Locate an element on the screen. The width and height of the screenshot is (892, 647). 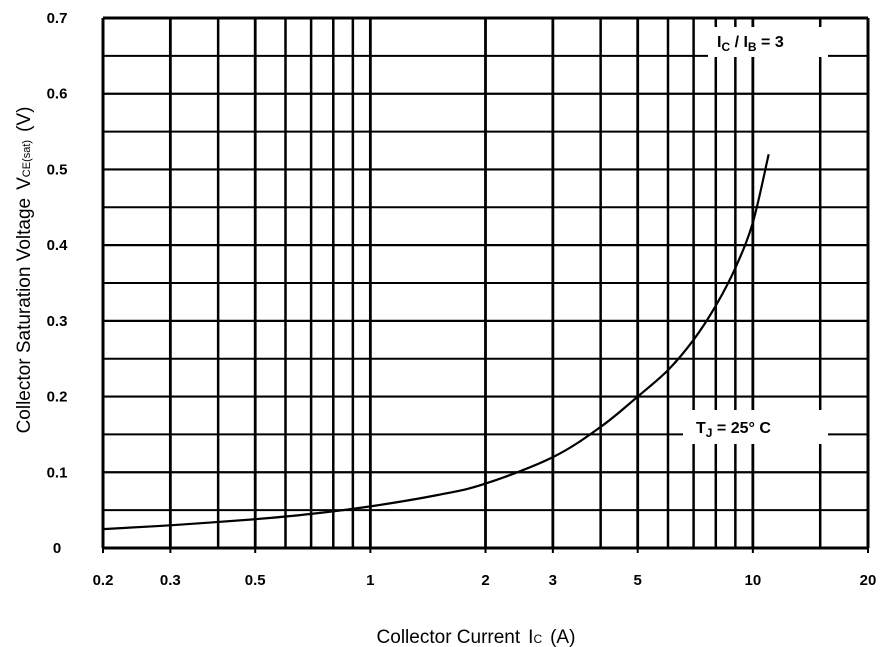
annotation-temp: TJ = 25° C is located at coordinates (733, 430).